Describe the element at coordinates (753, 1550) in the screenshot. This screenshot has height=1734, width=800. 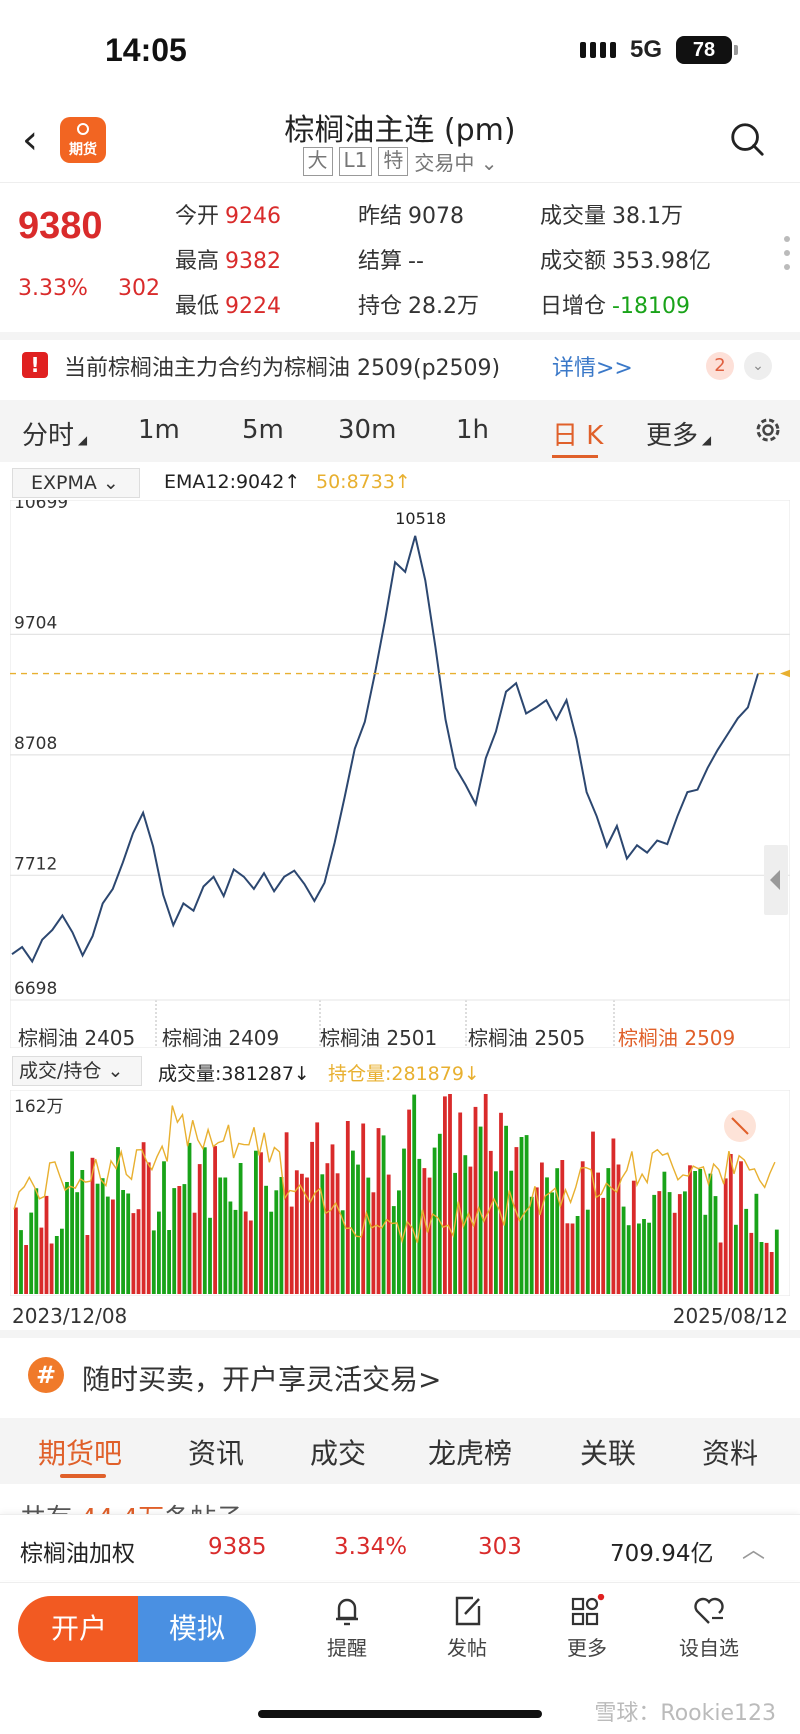
I see `chevron-up-icon: ︿` at that location.